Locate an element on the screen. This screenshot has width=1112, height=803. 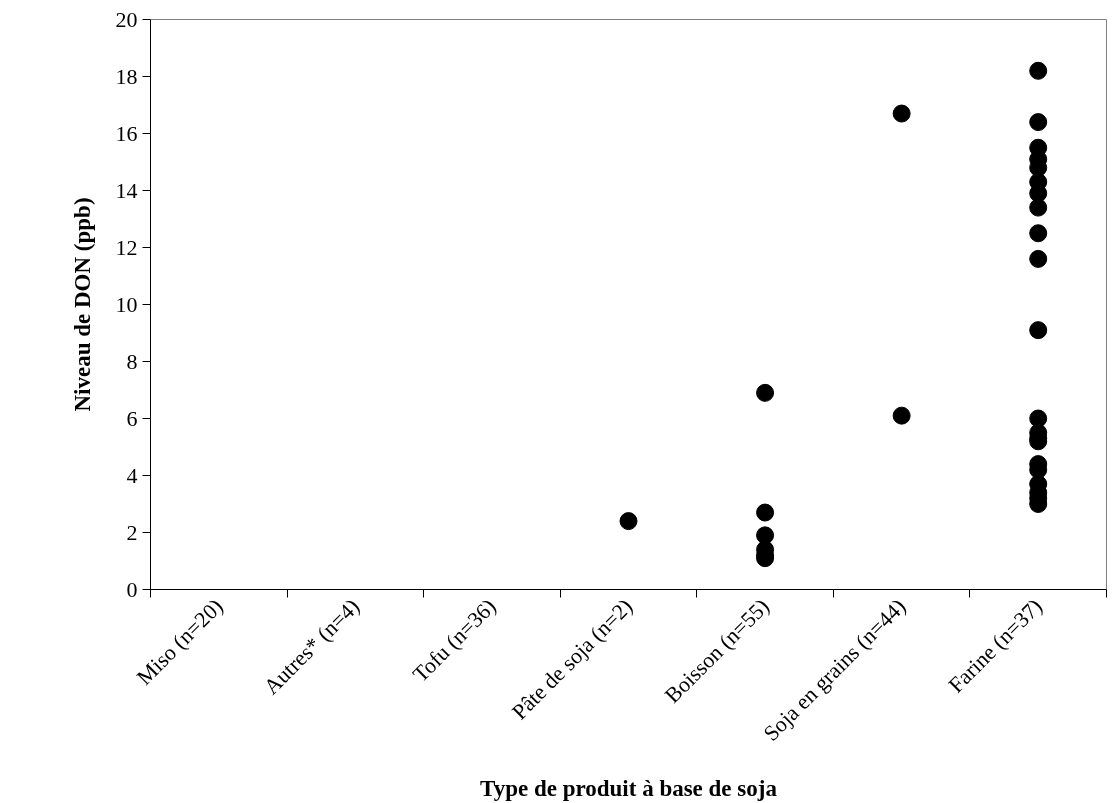
y-tick-label: 0 is located at coordinates (132, 589).